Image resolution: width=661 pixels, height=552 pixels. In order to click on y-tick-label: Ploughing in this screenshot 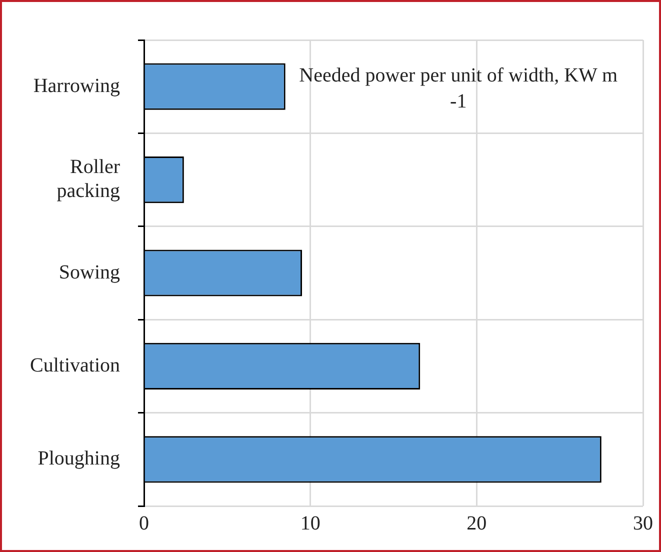, I will do `click(79, 459)`.